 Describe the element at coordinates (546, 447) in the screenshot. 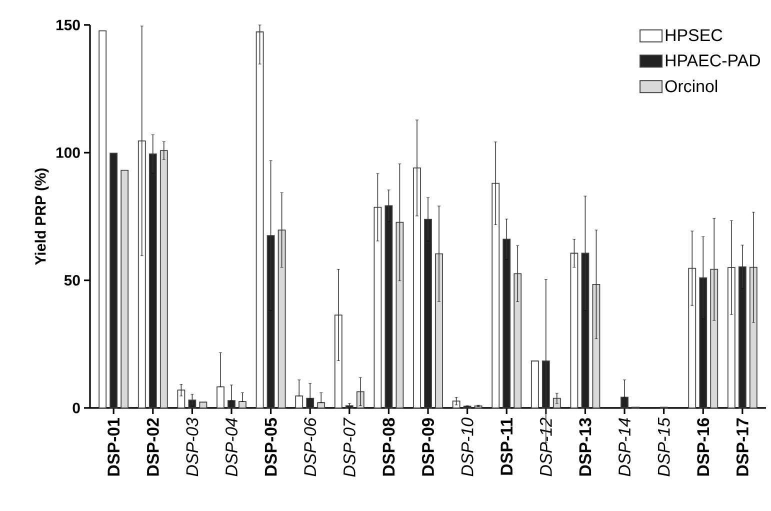

I see `x-tick-label: DSP-12` at that location.